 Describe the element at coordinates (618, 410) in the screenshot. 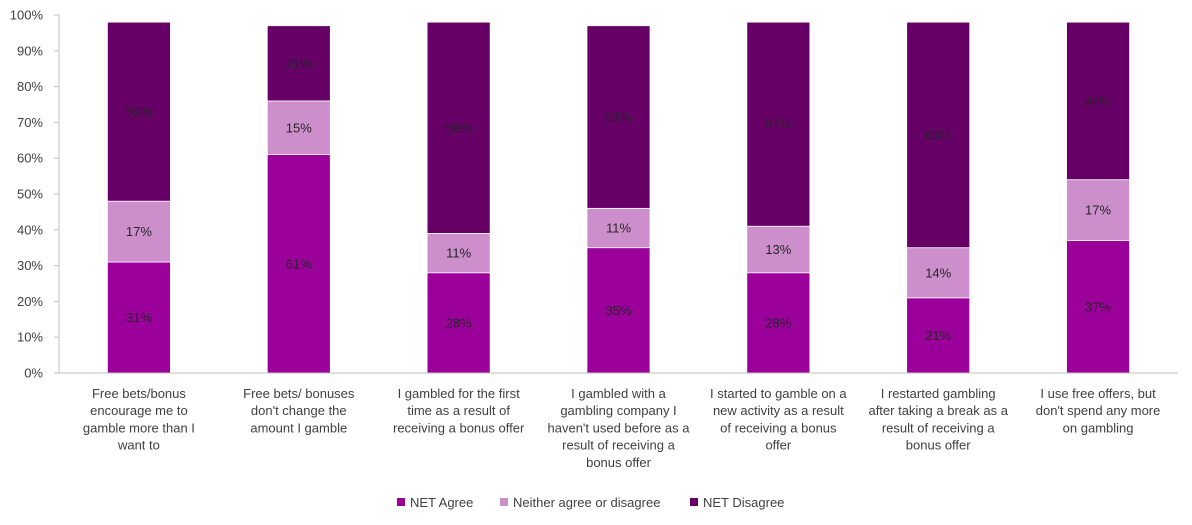

I see `x-category-label-line: gambling company I` at that location.